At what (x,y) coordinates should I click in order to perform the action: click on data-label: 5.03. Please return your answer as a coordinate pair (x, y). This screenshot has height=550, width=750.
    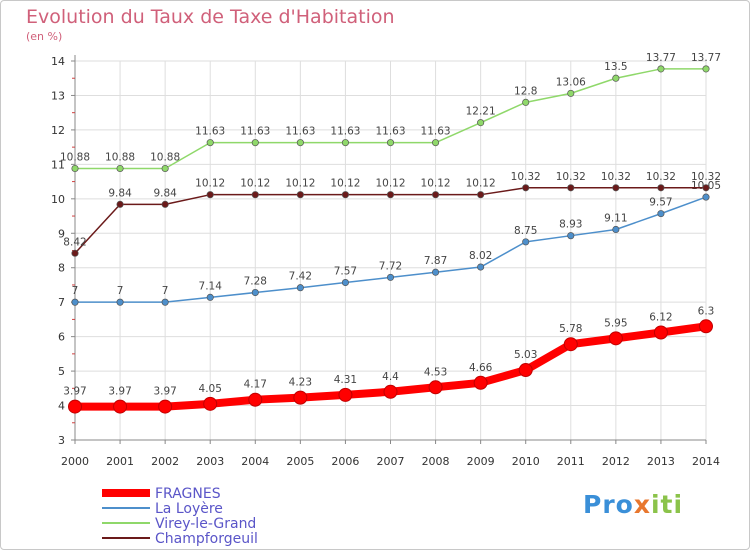
    Looking at the image, I should click on (525, 355).